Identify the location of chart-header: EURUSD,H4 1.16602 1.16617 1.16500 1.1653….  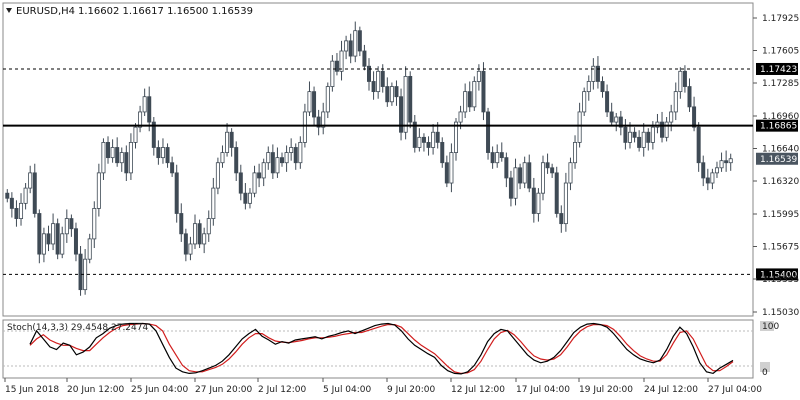
(129, 11).